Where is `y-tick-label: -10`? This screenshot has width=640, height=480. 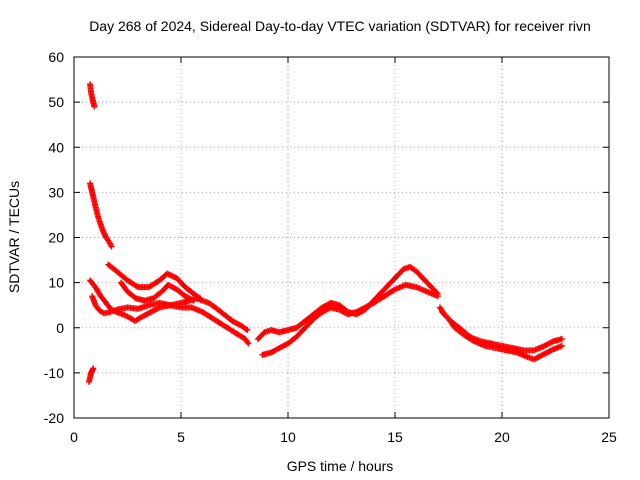 y-tick-label: -10 is located at coordinates (54, 373).